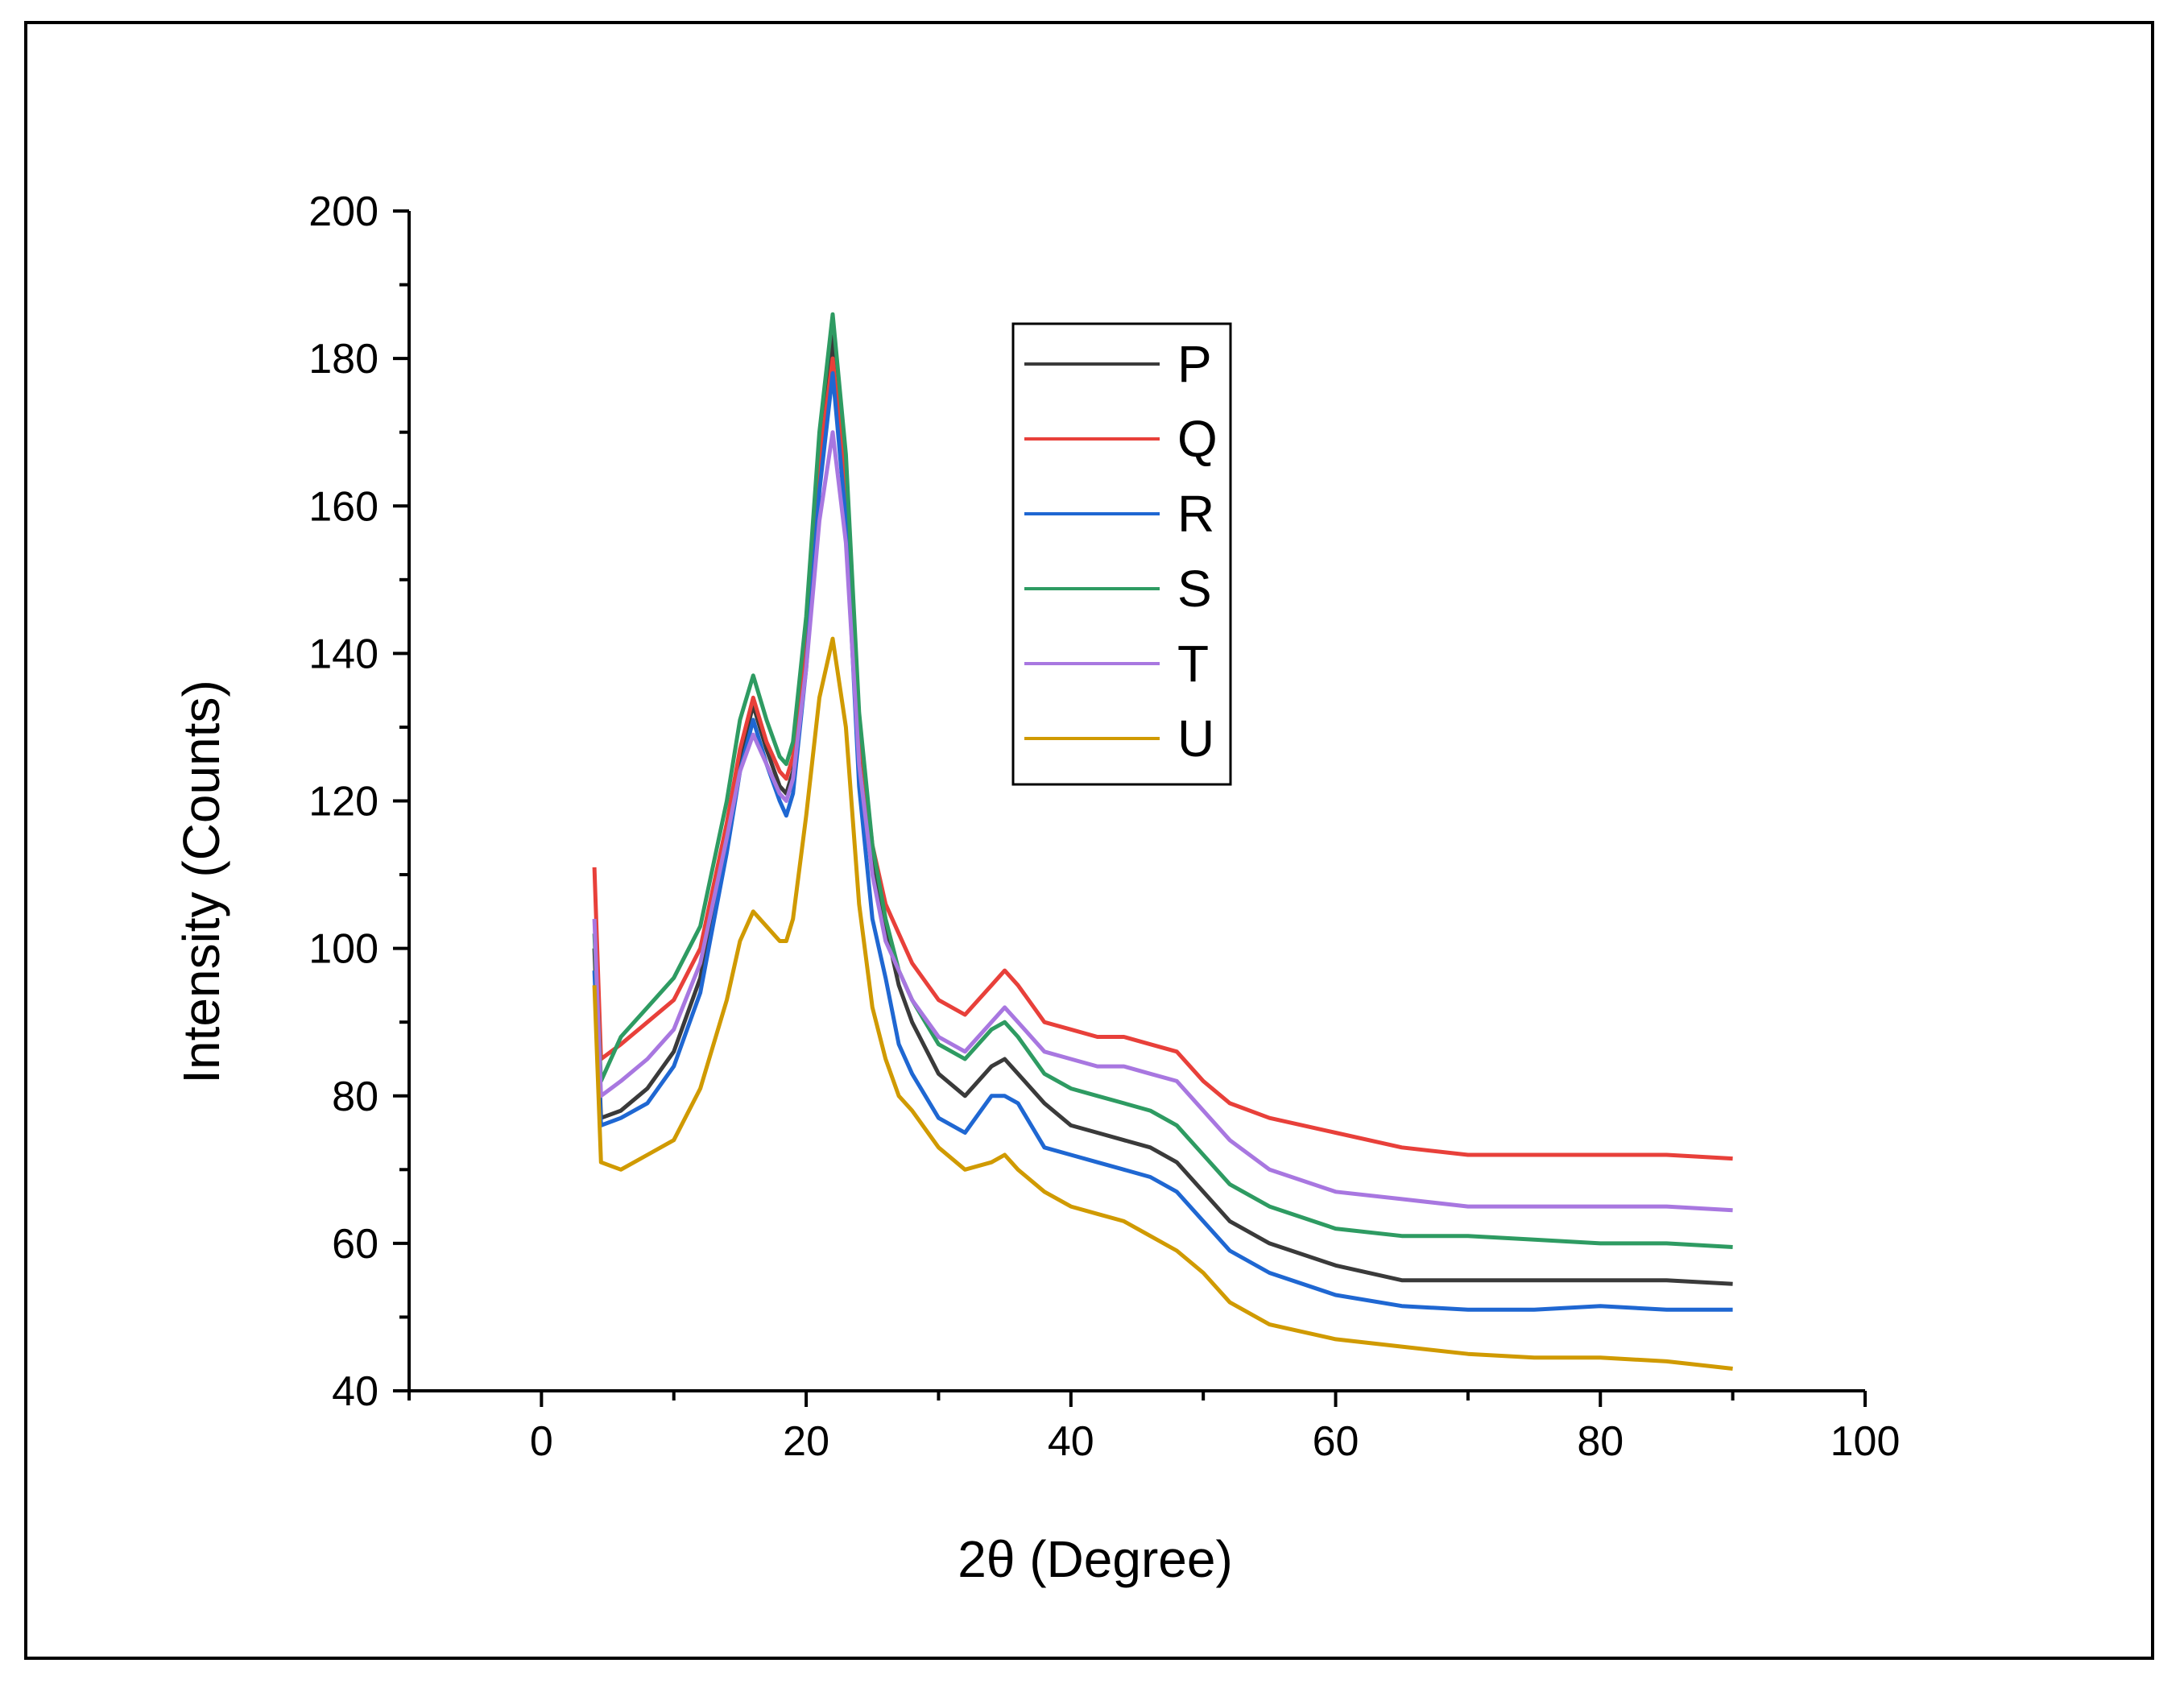 The image size is (2184, 1688). Describe the element at coordinates (1095, 1559) in the screenshot. I see `x-axis-title: 2θ (Degree)` at that location.